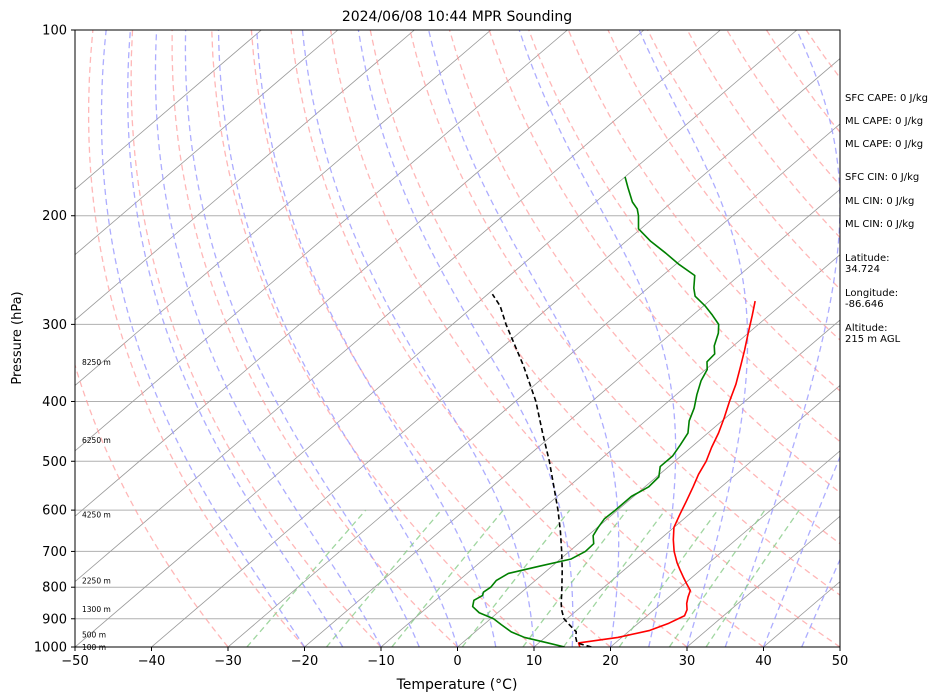 This screenshot has height=700, width=947. Describe the element at coordinates (457, 661) in the screenshot. I see `x-tick-label: 0` at that location.